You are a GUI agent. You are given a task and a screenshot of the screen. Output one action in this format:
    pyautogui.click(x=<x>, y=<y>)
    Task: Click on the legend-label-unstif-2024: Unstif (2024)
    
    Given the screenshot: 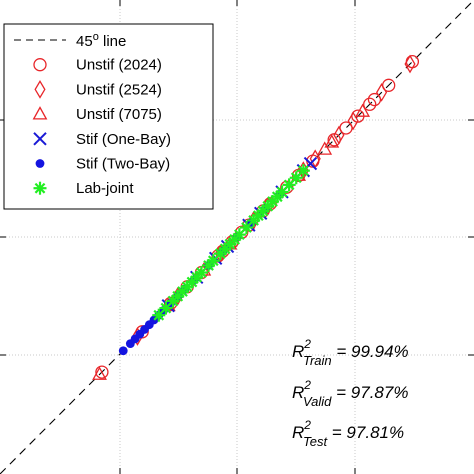 What is the action you would take?
    pyautogui.click(x=119, y=65)
    